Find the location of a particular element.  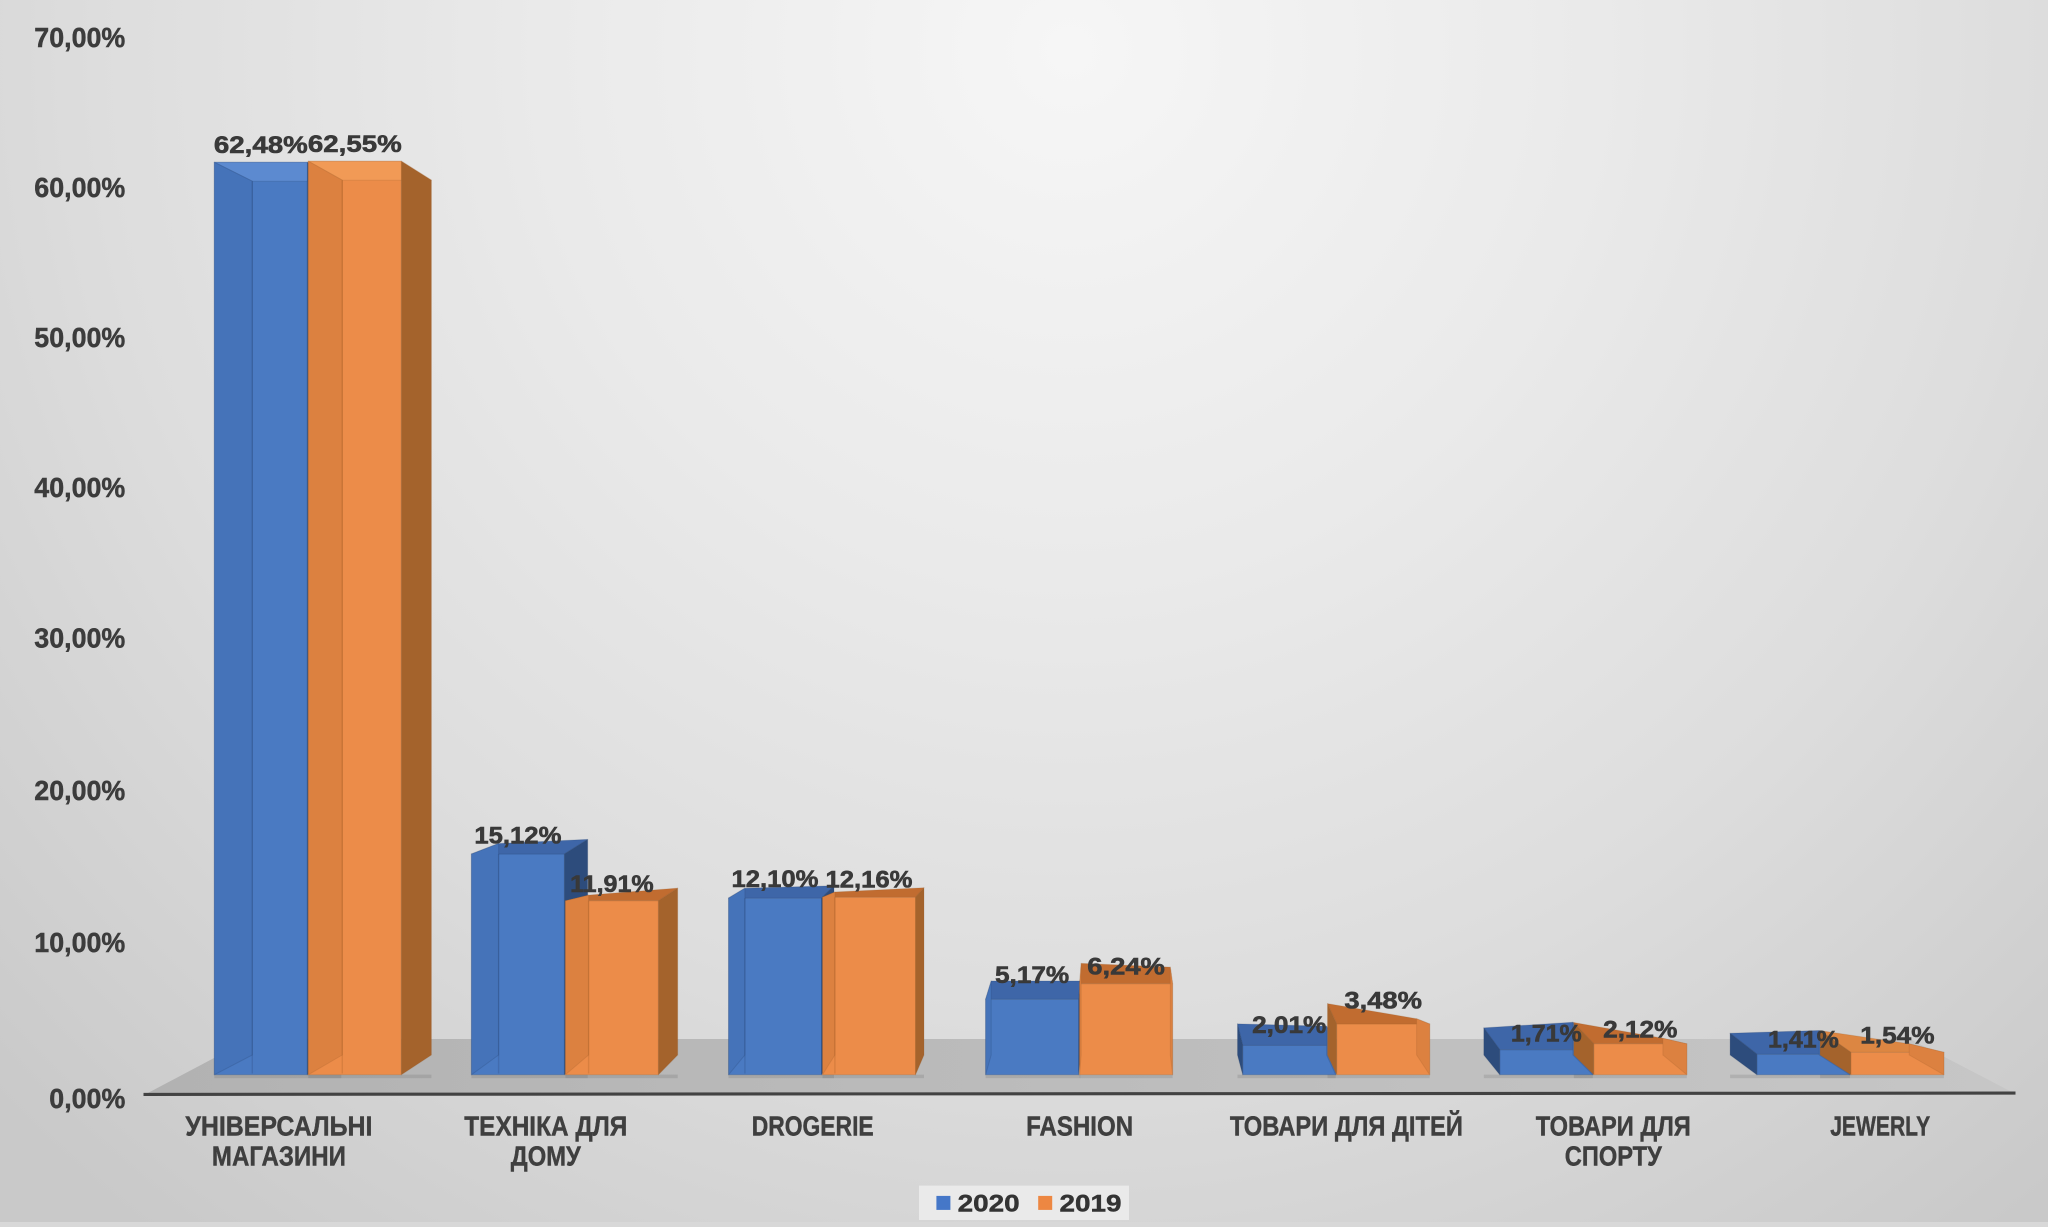

svg-text: 5,17% is located at coordinates (1032, 975).